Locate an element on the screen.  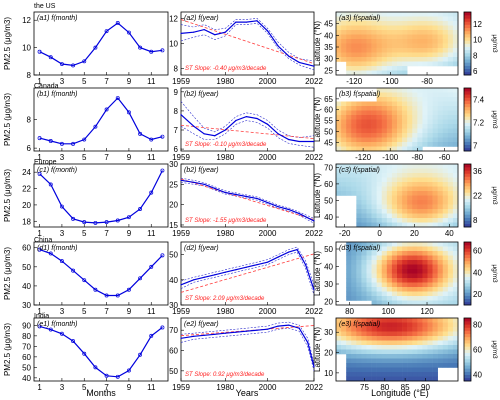
ci-lower-line is located at coordinates (247, 273).